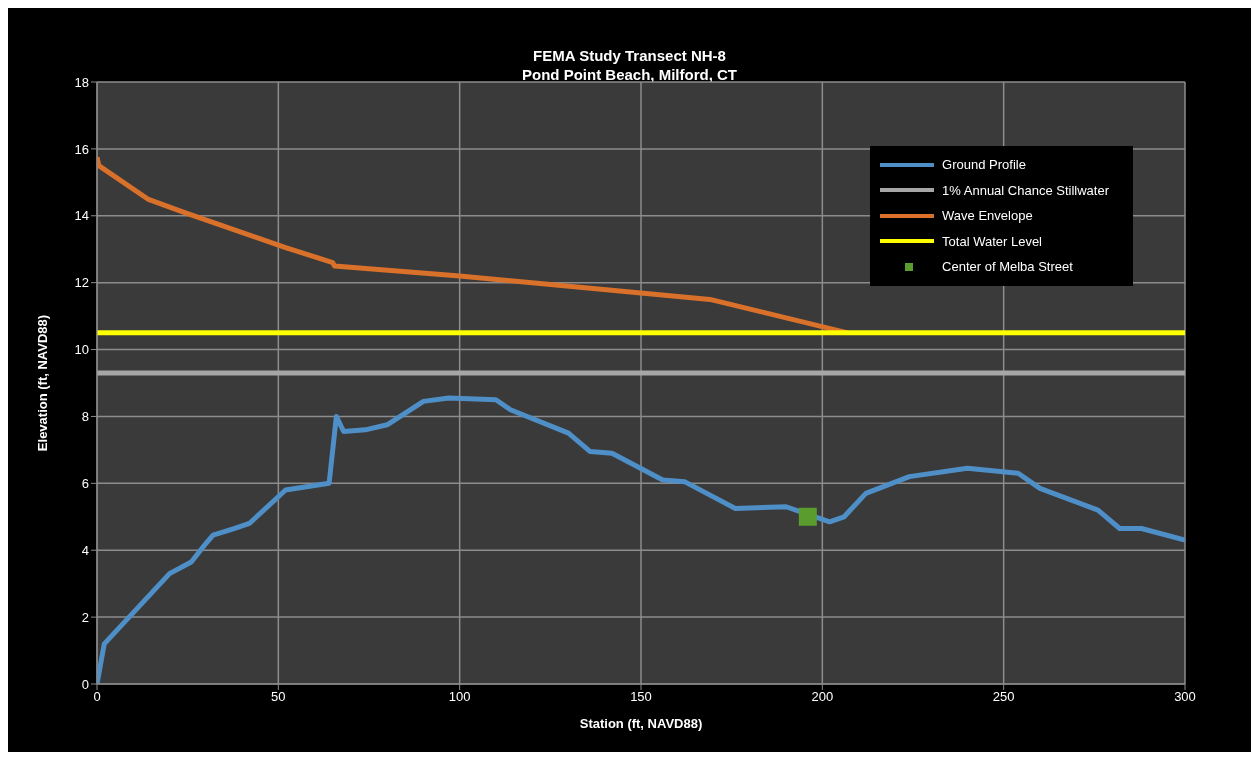 This screenshot has height=760, width=1259. Describe the element at coordinates (42, 383) in the screenshot. I see `y-axis-title: Elevation (ft, NAVD88)` at that location.